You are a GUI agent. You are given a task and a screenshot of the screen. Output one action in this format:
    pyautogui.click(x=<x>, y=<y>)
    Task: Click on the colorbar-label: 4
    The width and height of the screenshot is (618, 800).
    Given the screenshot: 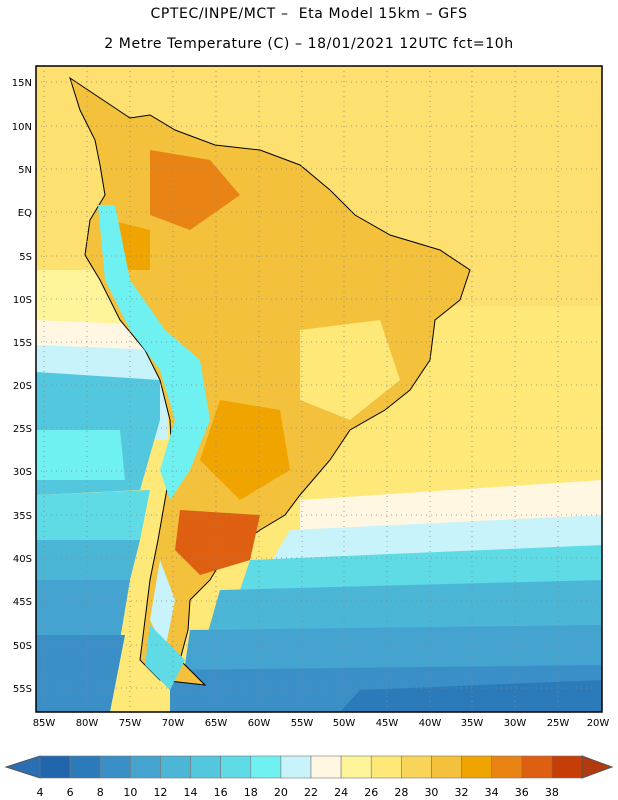 What is the action you would take?
    pyautogui.click(x=40, y=792)
    